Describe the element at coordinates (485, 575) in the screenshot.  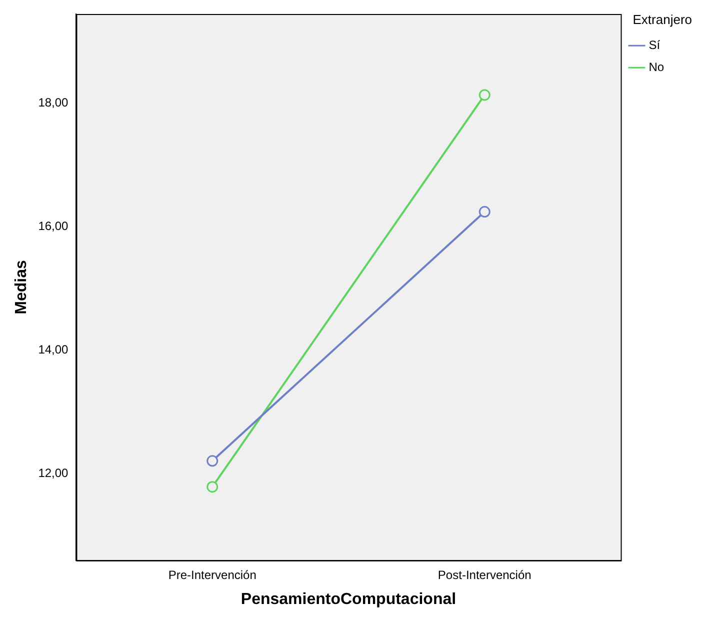
I see `x-tick-label: Post-Intervención` at that location.